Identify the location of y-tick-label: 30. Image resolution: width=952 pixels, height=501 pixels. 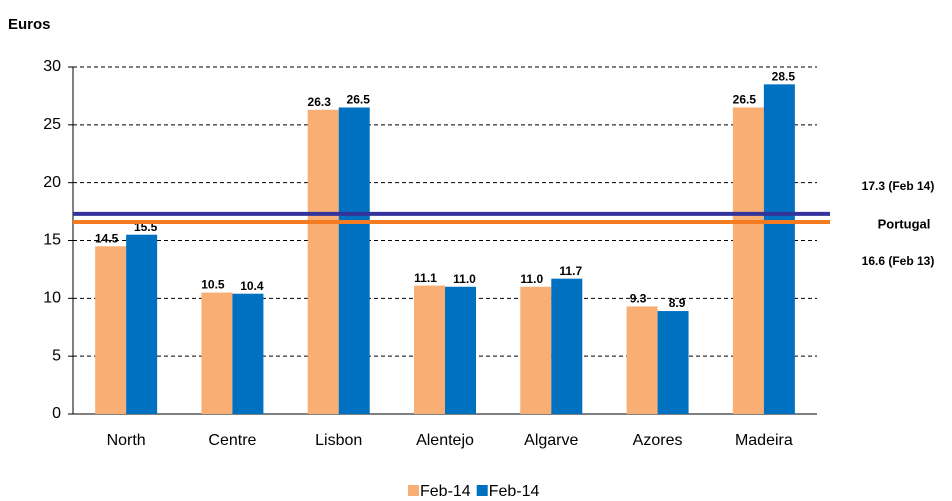
(52, 66).